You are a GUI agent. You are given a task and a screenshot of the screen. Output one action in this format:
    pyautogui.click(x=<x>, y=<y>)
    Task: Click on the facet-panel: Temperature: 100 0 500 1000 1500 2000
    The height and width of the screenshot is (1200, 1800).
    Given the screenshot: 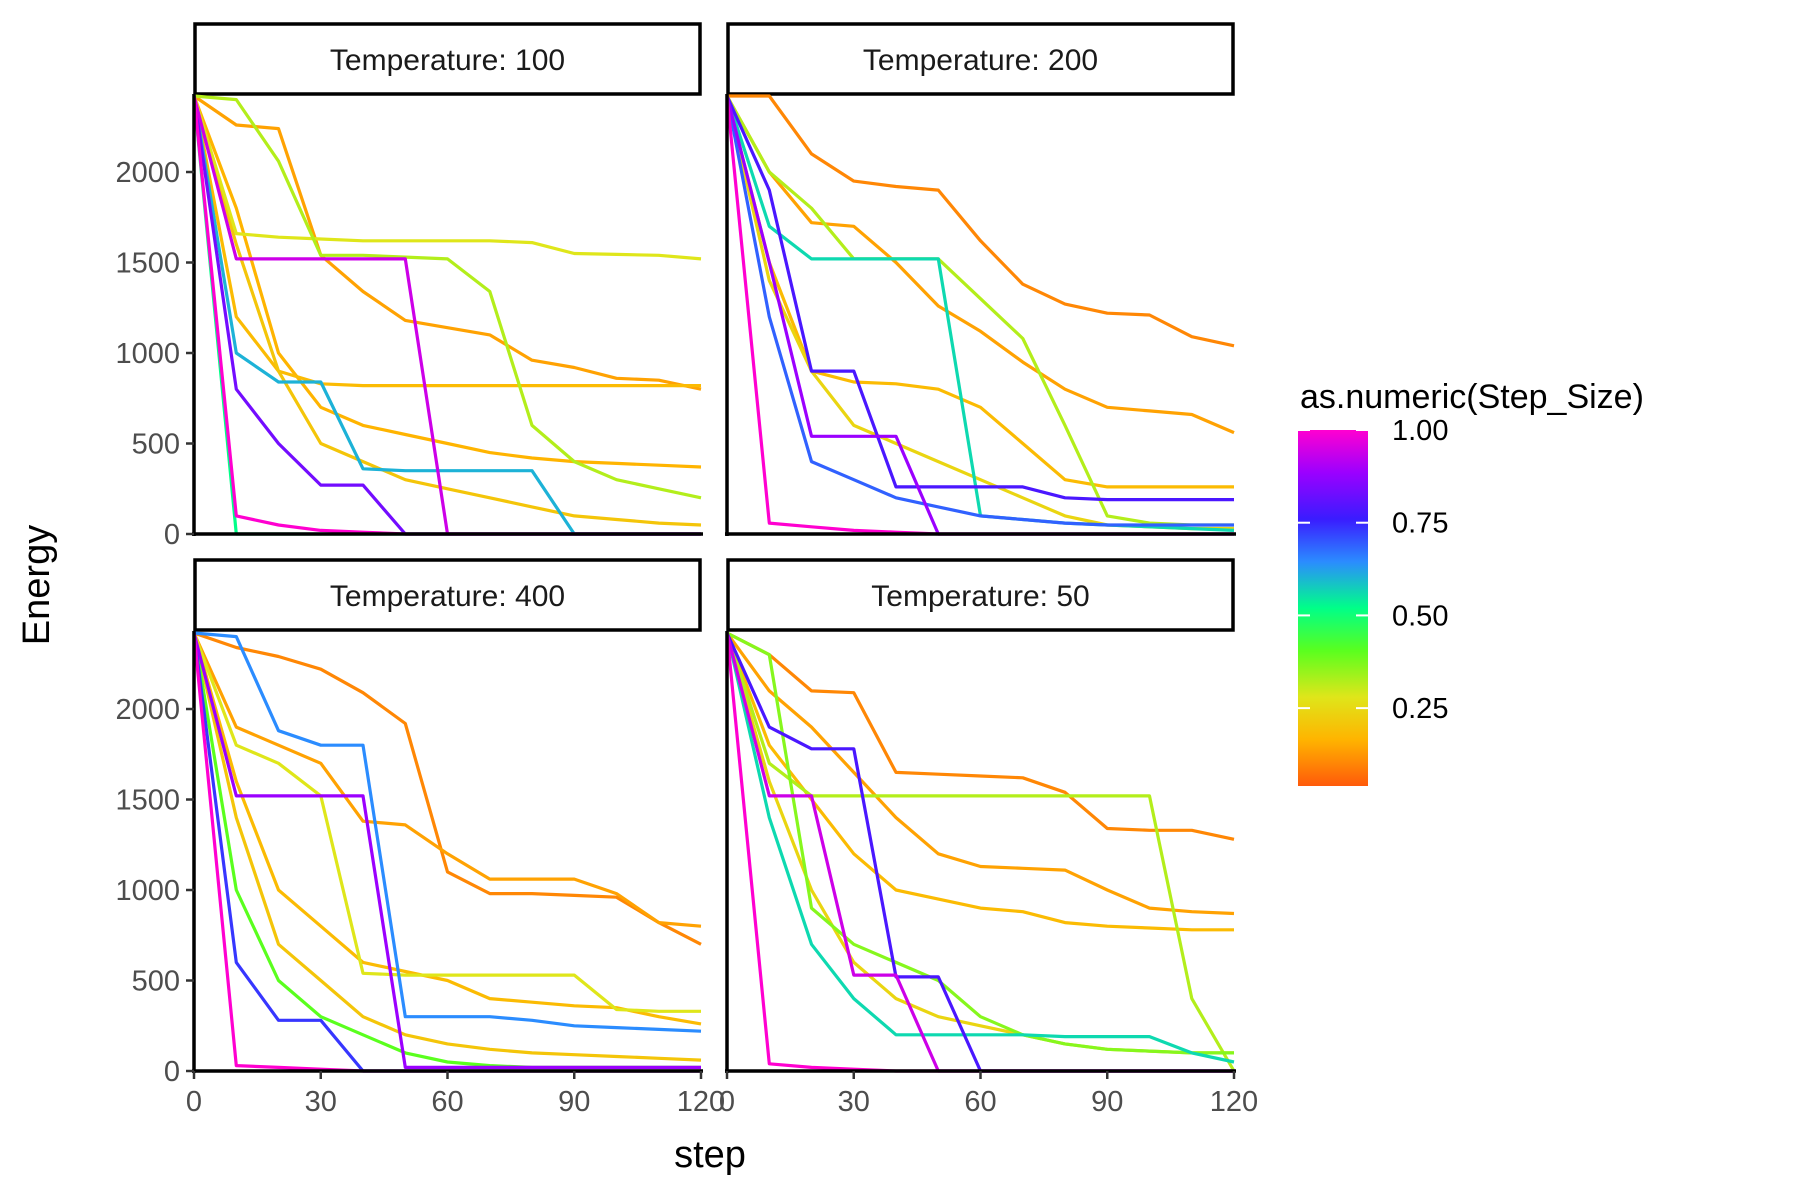 What is the action you would take?
    pyautogui.click(x=409, y=286)
    